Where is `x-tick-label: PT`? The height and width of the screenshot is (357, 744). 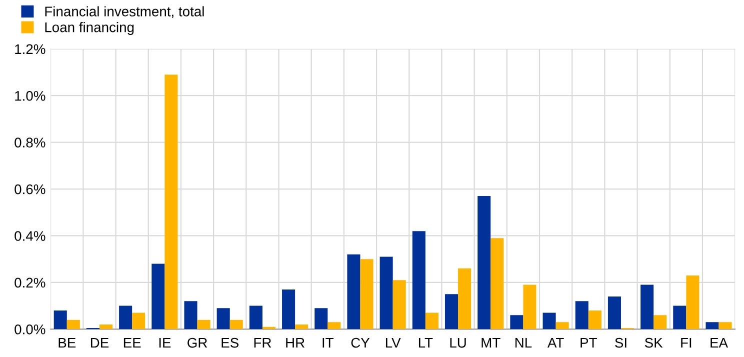 x-tick-label: PT is located at coordinates (588, 343).